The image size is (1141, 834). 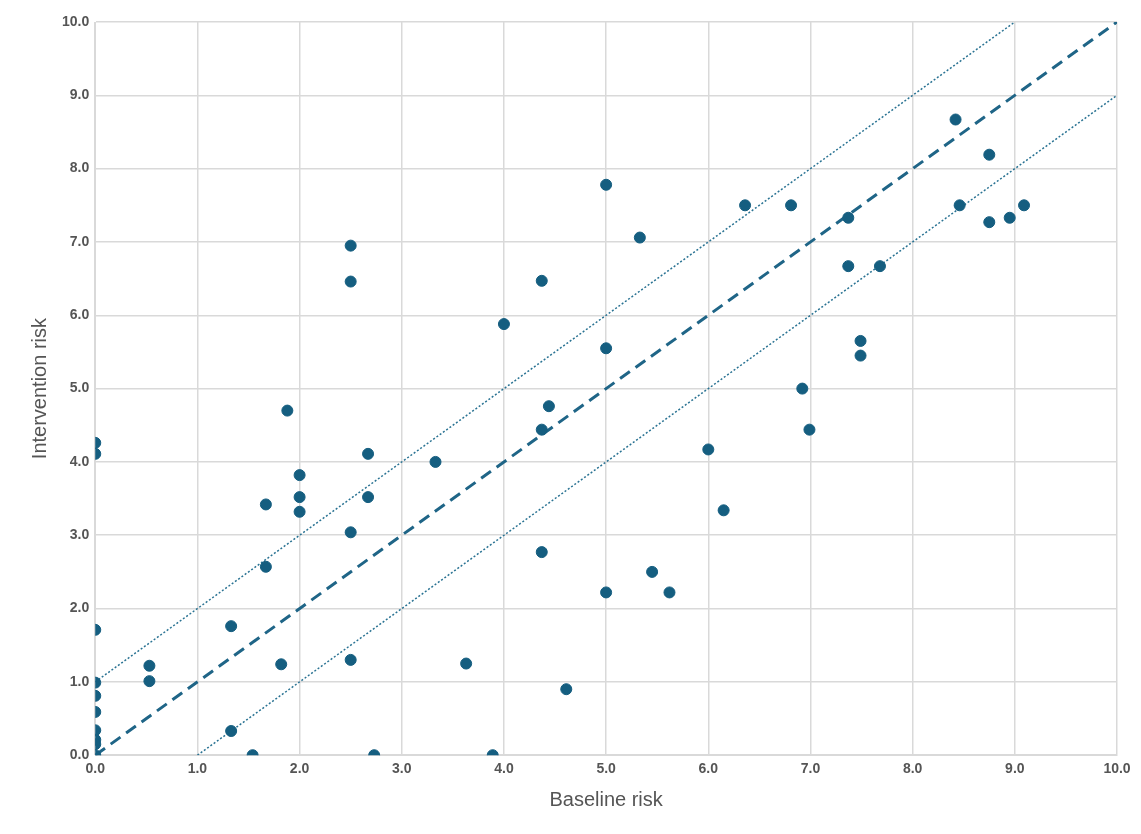 What do you see at coordinates (79, 460) in the screenshot?
I see `y-tick-label: 4.0` at bounding box center [79, 460].